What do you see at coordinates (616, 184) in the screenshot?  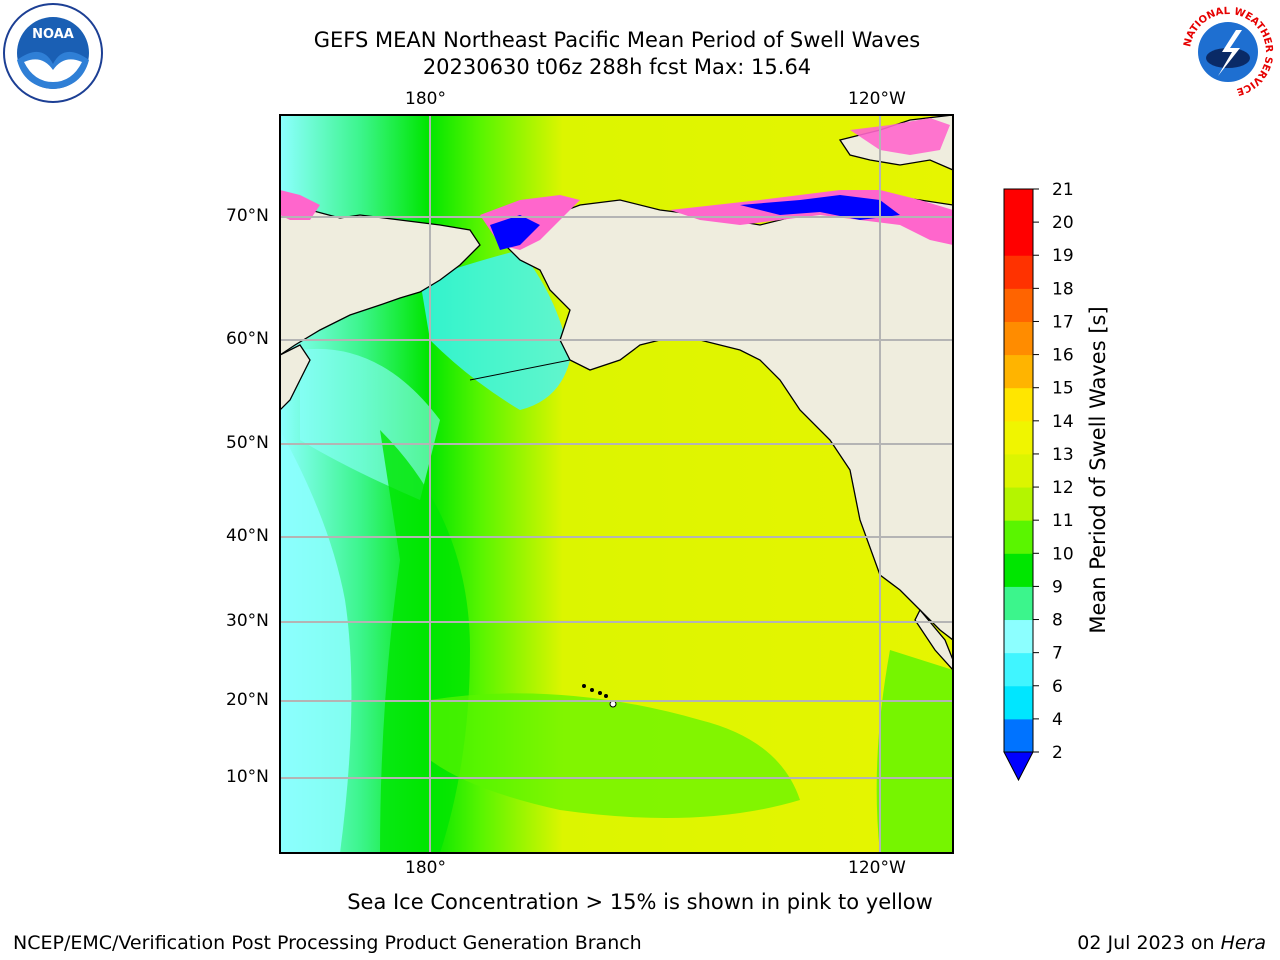 I see `sea-ice` at bounding box center [616, 184].